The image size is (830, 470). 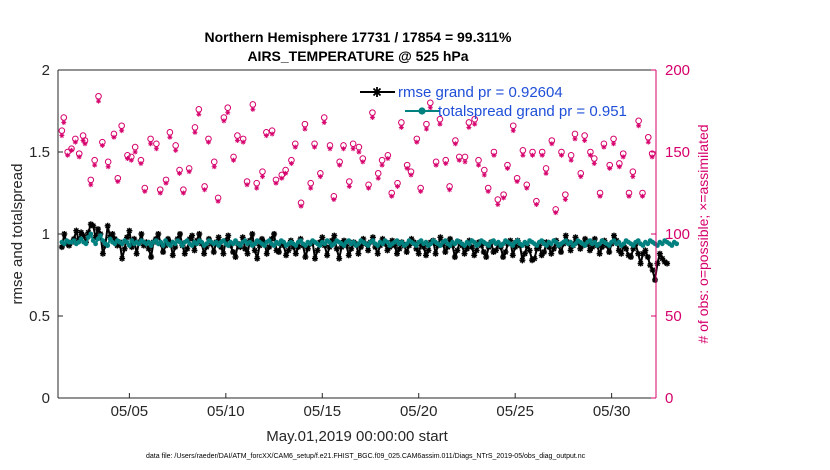 I want to click on y-tick-label: 0.5, so click(x=39, y=316).